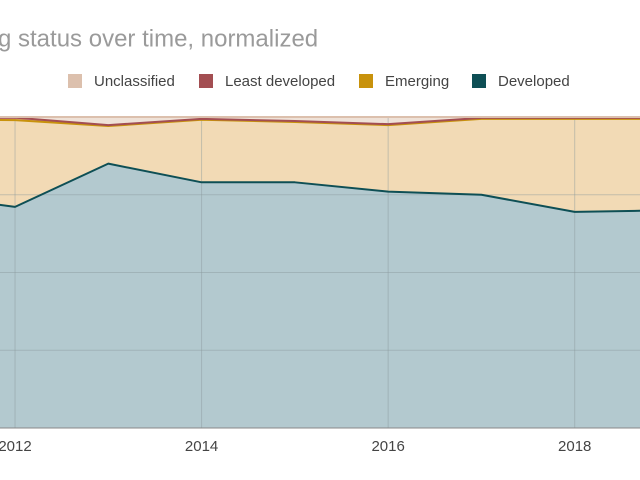 Image resolution: width=640 pixels, height=480 pixels. What do you see at coordinates (387, 446) in the screenshot?
I see `x-tick-label: 2016` at bounding box center [387, 446].